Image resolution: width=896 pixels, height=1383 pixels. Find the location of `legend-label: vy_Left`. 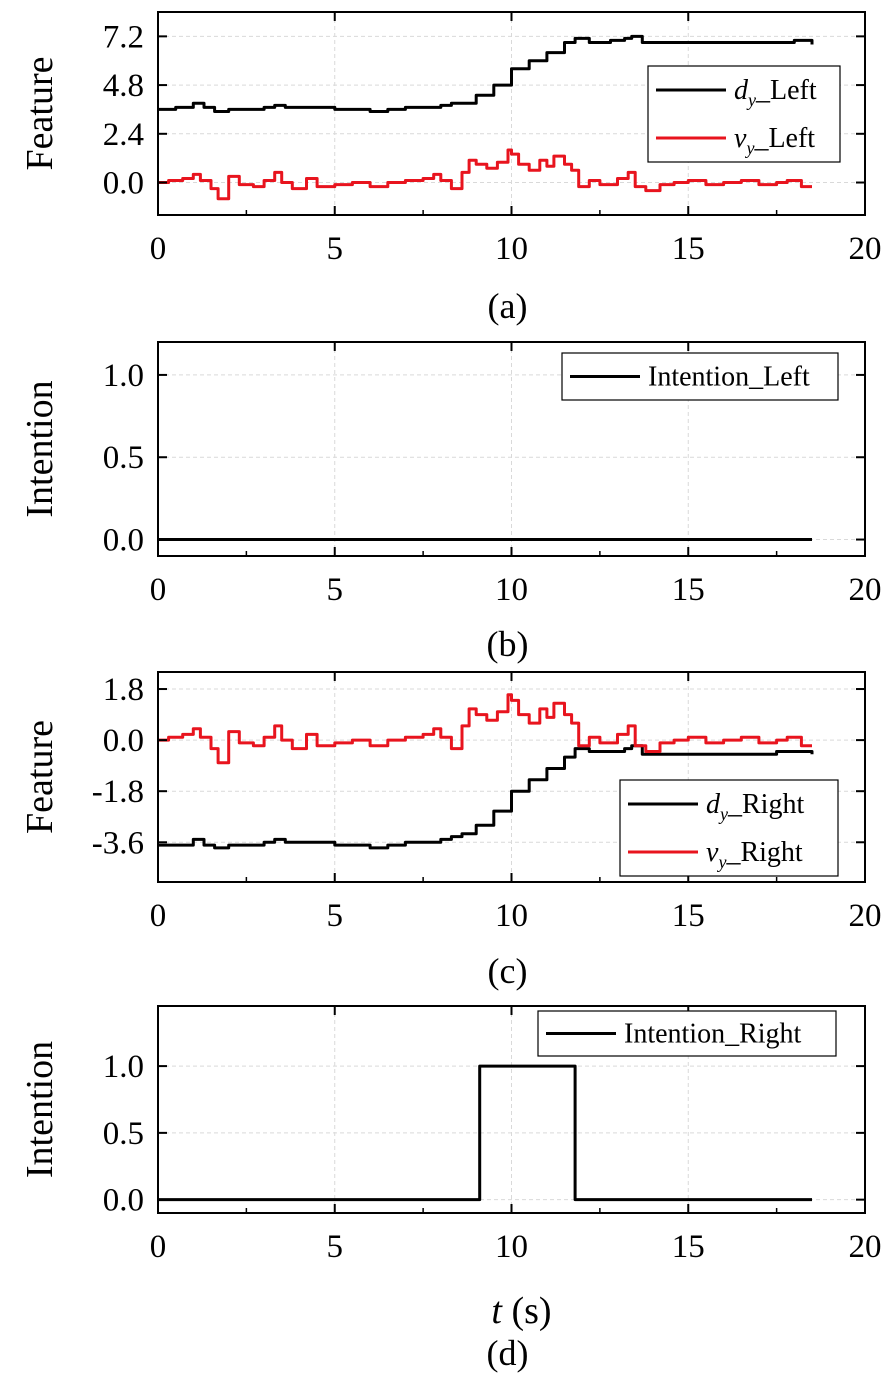

legend-label: vy_Left is located at coordinates (774, 140).